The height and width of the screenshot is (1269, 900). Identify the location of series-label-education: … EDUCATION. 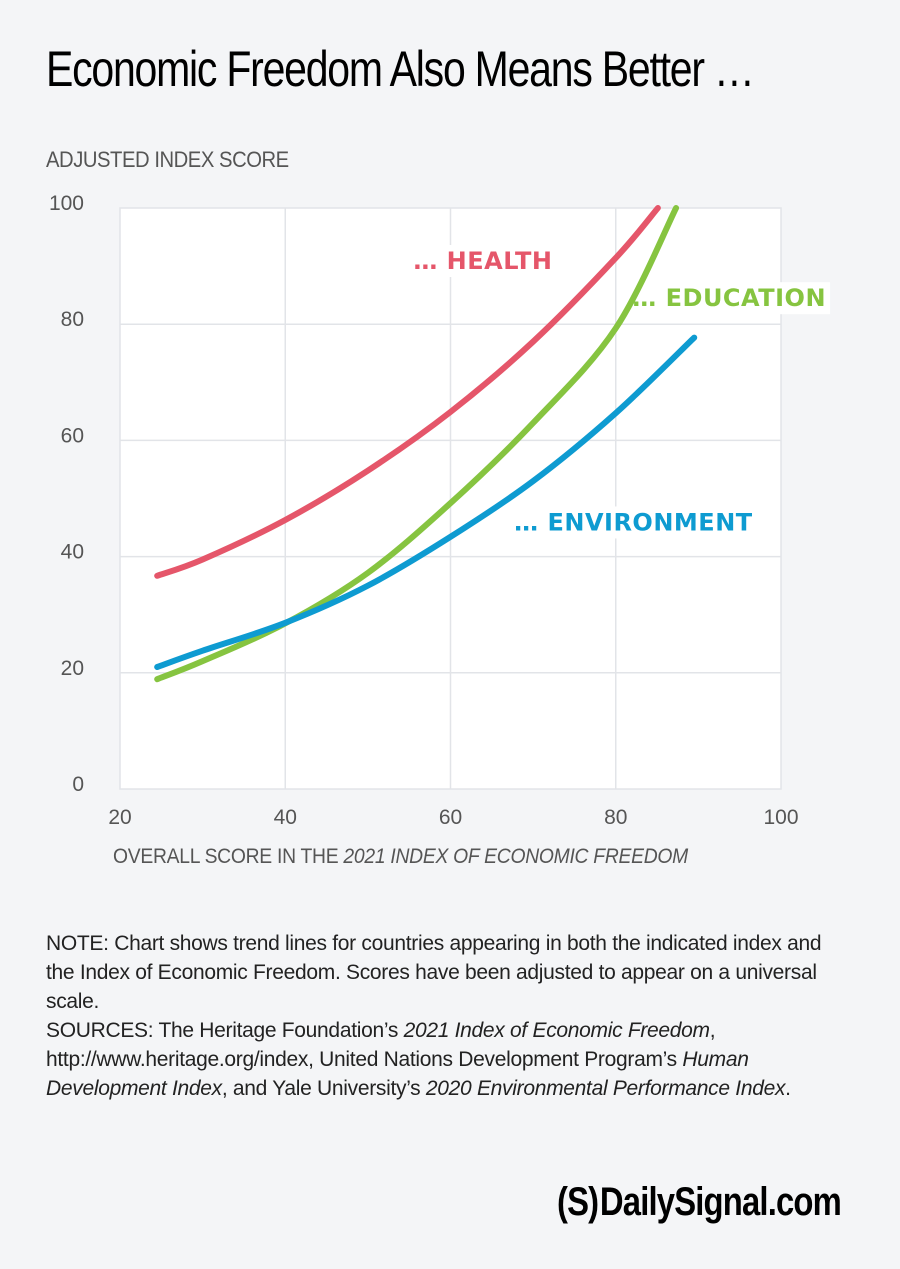
(729, 298).